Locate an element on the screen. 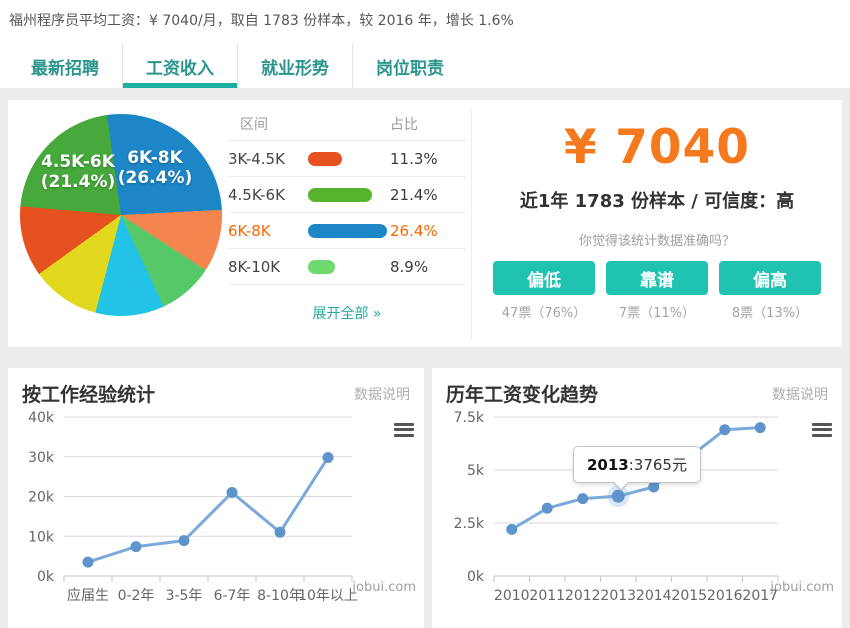  y-axis-label: 30k is located at coordinates (41, 458).